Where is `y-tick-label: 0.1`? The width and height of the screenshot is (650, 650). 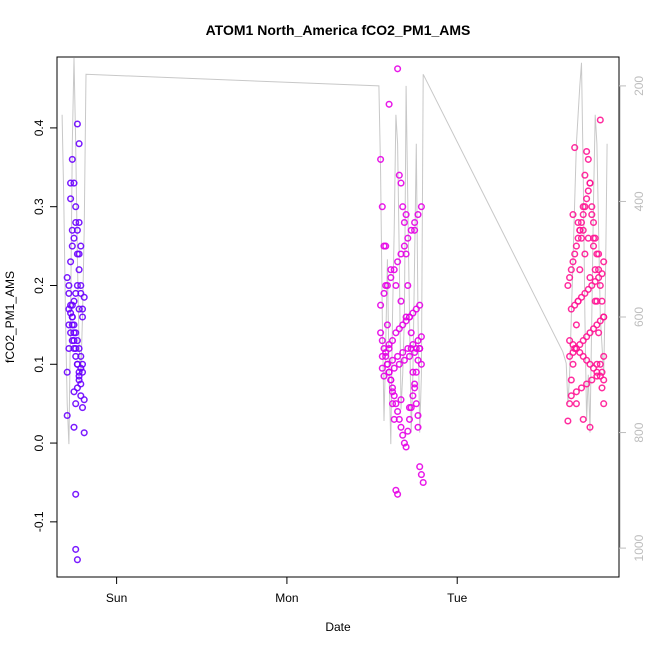
y-tick-label: 0.1 is located at coordinates (39, 364).